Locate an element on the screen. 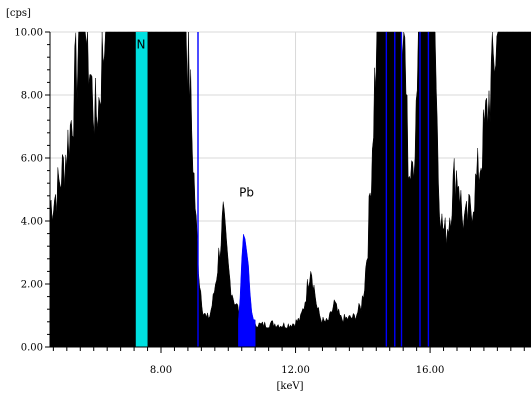 The width and height of the screenshot is (531, 396). x-tick-label: 8.00 is located at coordinates (161, 370).